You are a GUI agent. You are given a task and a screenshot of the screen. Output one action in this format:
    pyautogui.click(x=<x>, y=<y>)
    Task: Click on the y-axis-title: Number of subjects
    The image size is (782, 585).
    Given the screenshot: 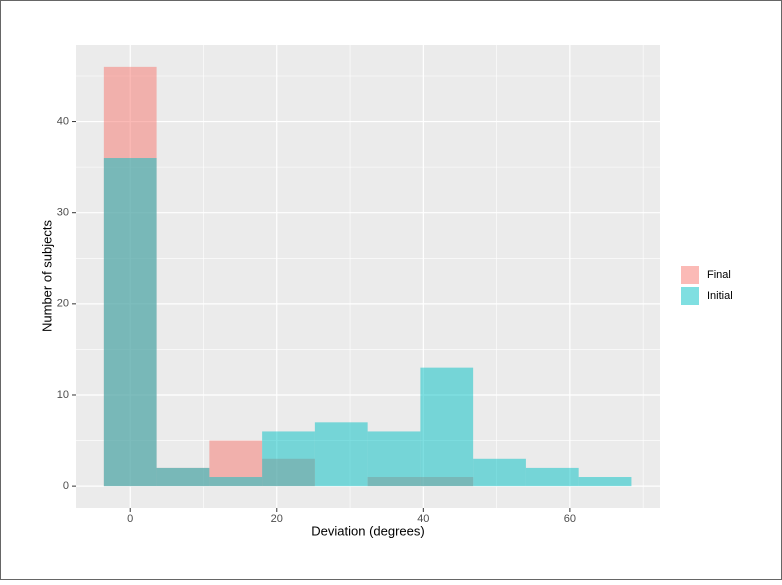 What is the action you would take?
    pyautogui.click(x=46, y=276)
    